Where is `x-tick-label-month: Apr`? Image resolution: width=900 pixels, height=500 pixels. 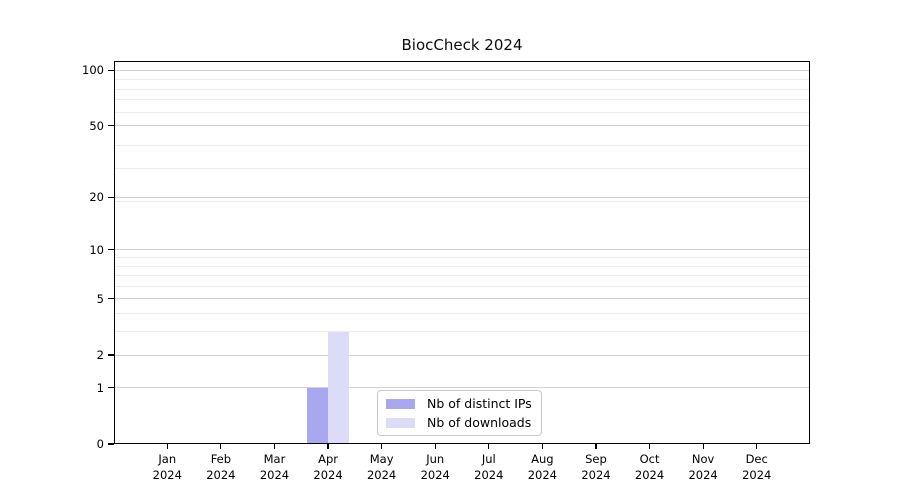
x-tick-label-month: Apr is located at coordinates (328, 459).